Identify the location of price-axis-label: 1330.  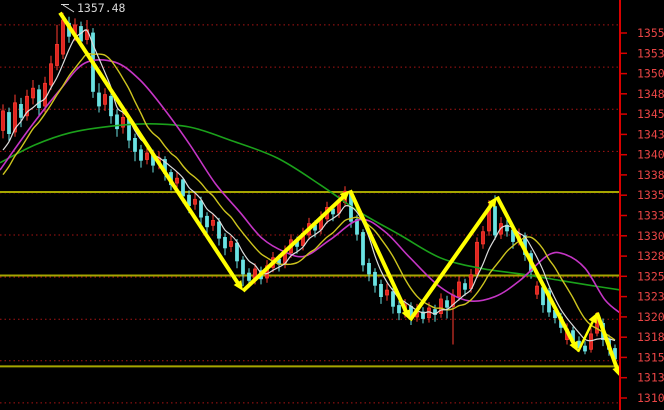
(650, 236).